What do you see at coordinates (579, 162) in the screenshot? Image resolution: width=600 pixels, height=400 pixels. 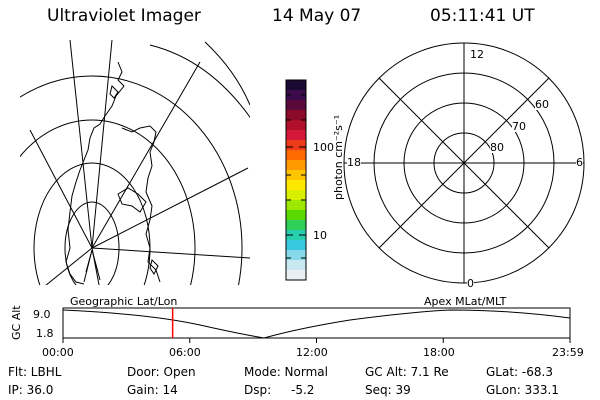 I see `mlt-label-6: 6` at bounding box center [579, 162].